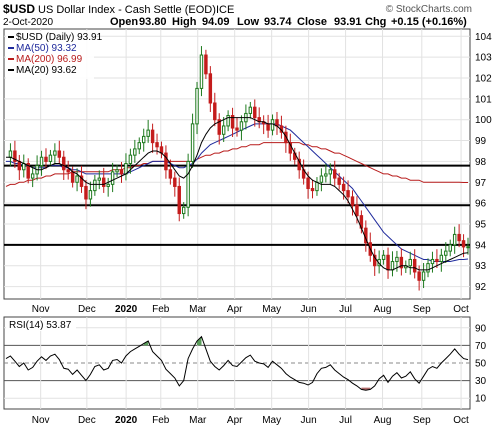 This screenshot has height=434, width=495. What do you see at coordinates (216, 22) in the screenshot?
I see `high-value: 94.09` at bounding box center [216, 22].